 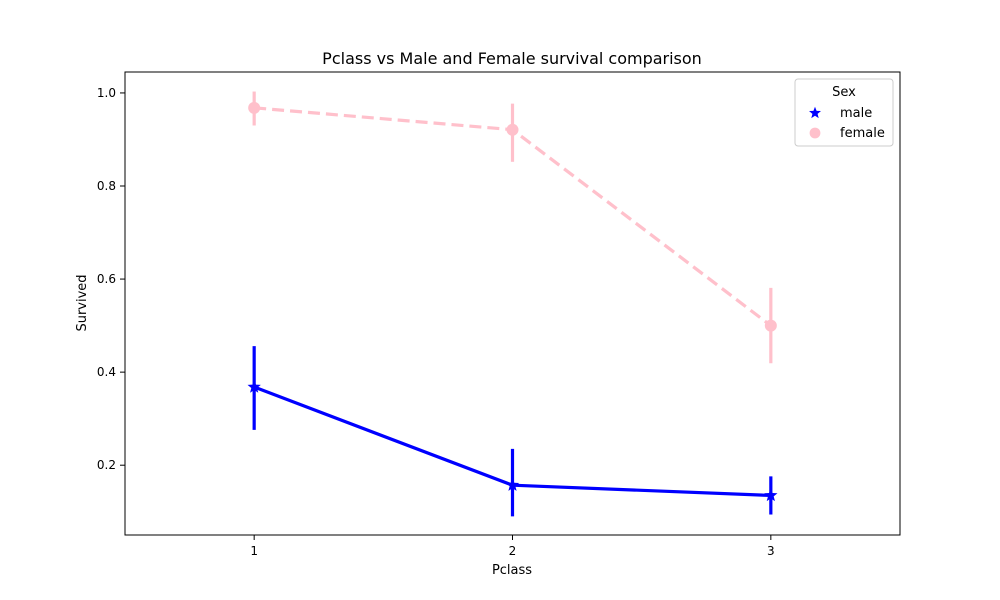 I want to click on y-tick-label: 1.0, so click(x=106, y=93).